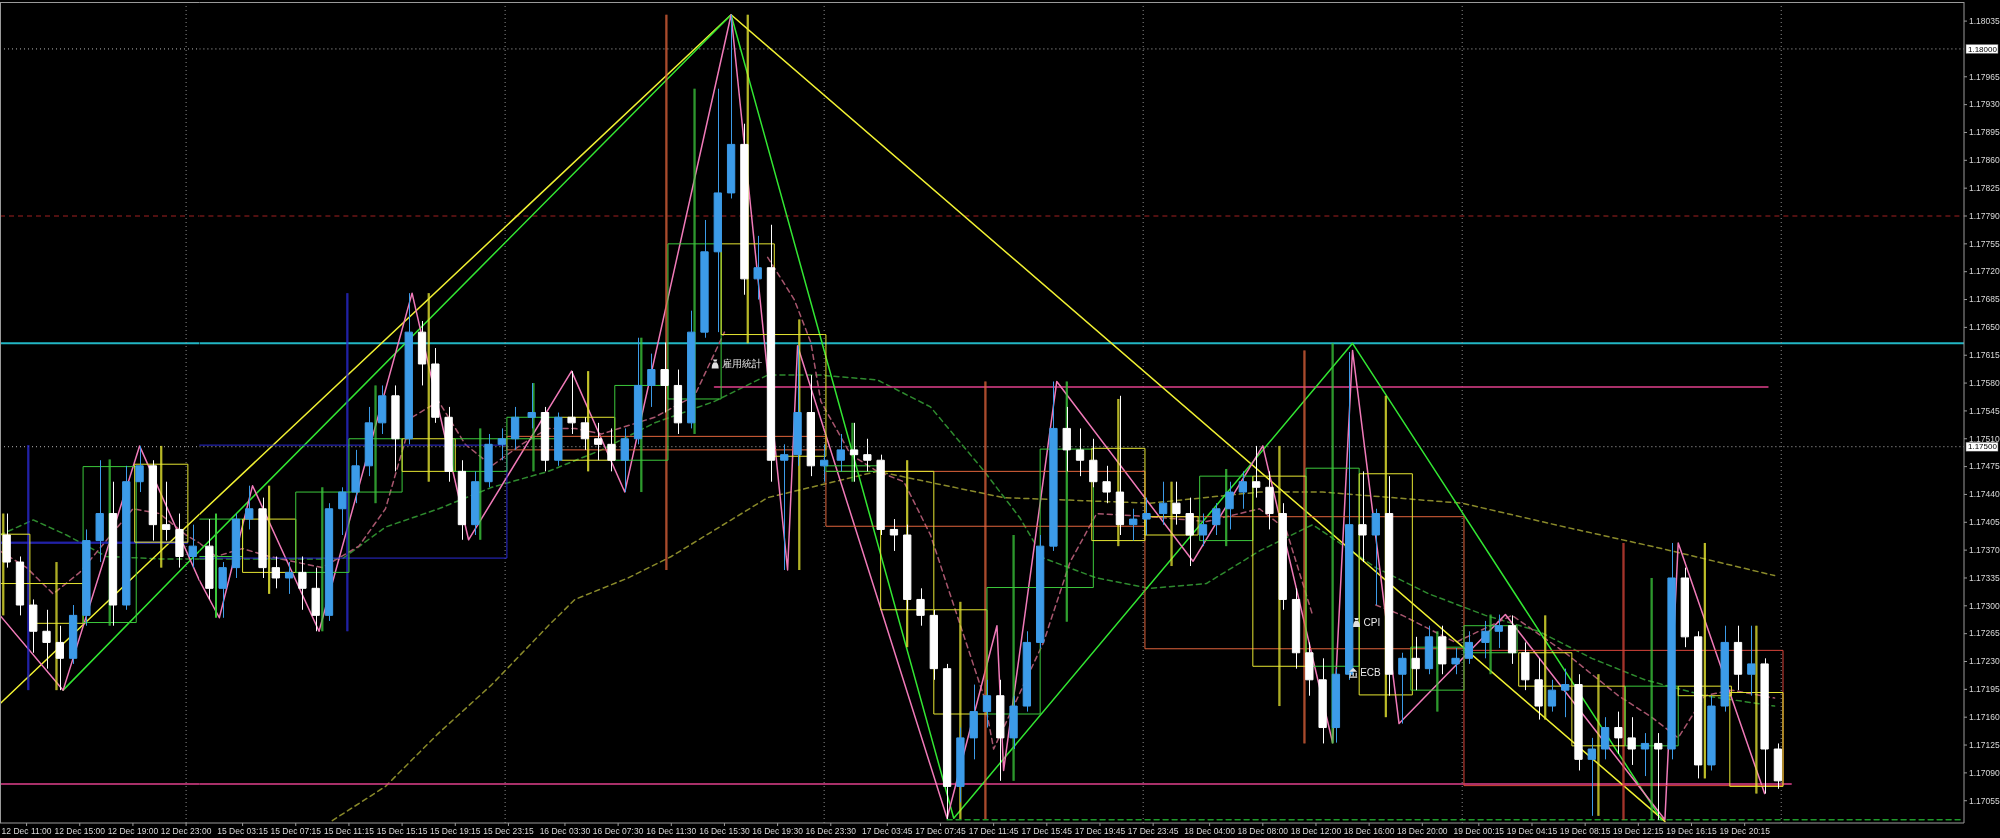 Image resolution: width=2000 pixels, height=838 pixels. What do you see at coordinates (1984, 299) in the screenshot?
I see `y-tick-label: 1.17685` at bounding box center [1984, 299].